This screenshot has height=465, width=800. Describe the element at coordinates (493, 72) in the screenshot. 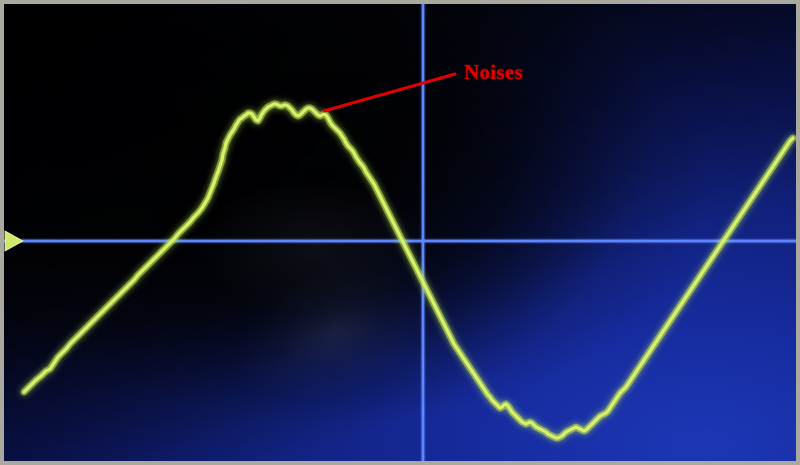

I see `annotation-label-noises: Noises` at that location.